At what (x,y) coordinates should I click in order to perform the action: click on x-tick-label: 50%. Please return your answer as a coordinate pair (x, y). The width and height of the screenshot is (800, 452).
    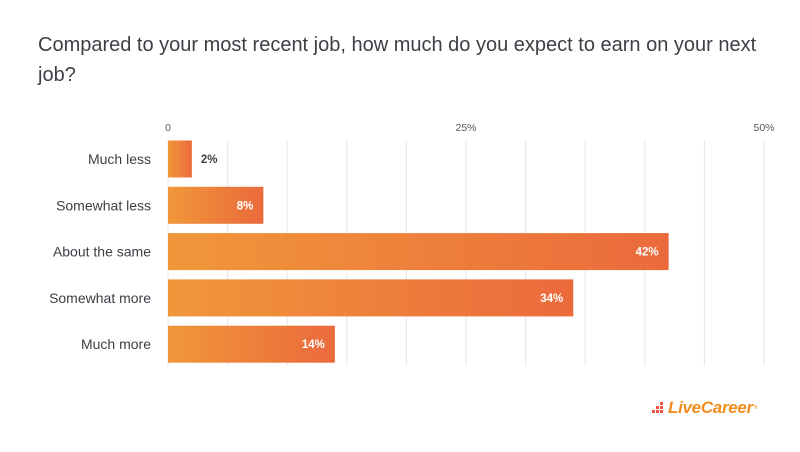
    Looking at the image, I should click on (763, 128).